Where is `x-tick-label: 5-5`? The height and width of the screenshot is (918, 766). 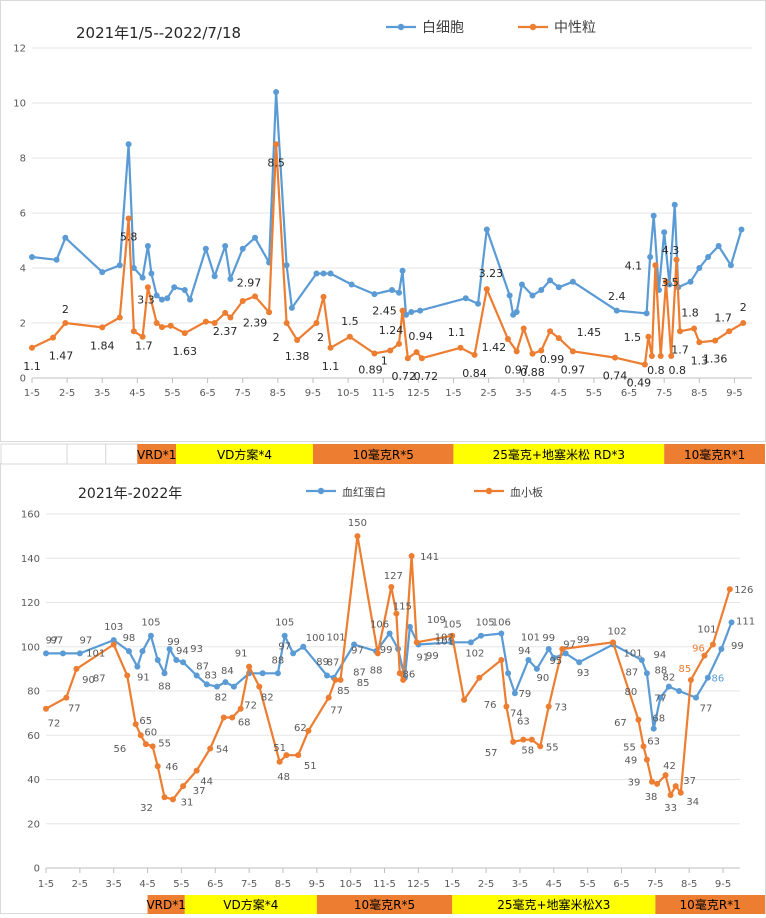
x-tick-label: 5-5 is located at coordinates (594, 393).